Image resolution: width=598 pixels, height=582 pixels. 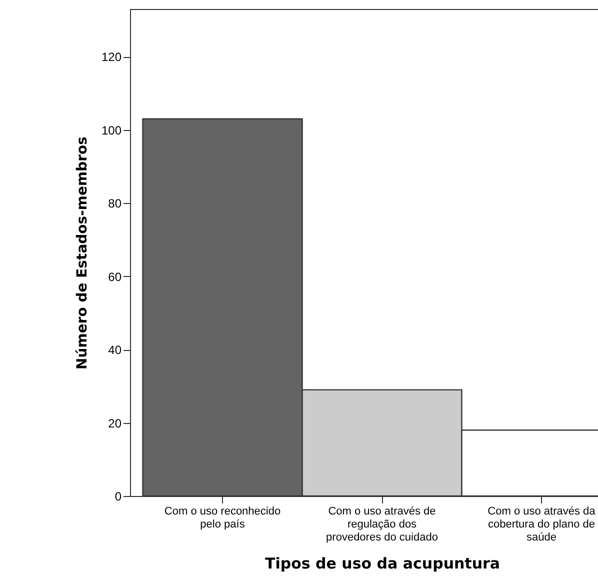 I want to click on y-tick-label: 100, so click(x=111, y=130).